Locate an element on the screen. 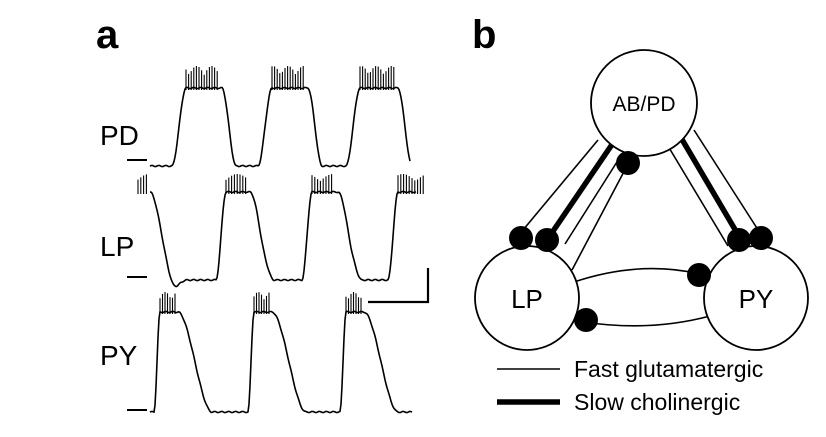 The height and width of the screenshot is (437, 826). node-abpd-label: AB/PD is located at coordinates (643, 104).